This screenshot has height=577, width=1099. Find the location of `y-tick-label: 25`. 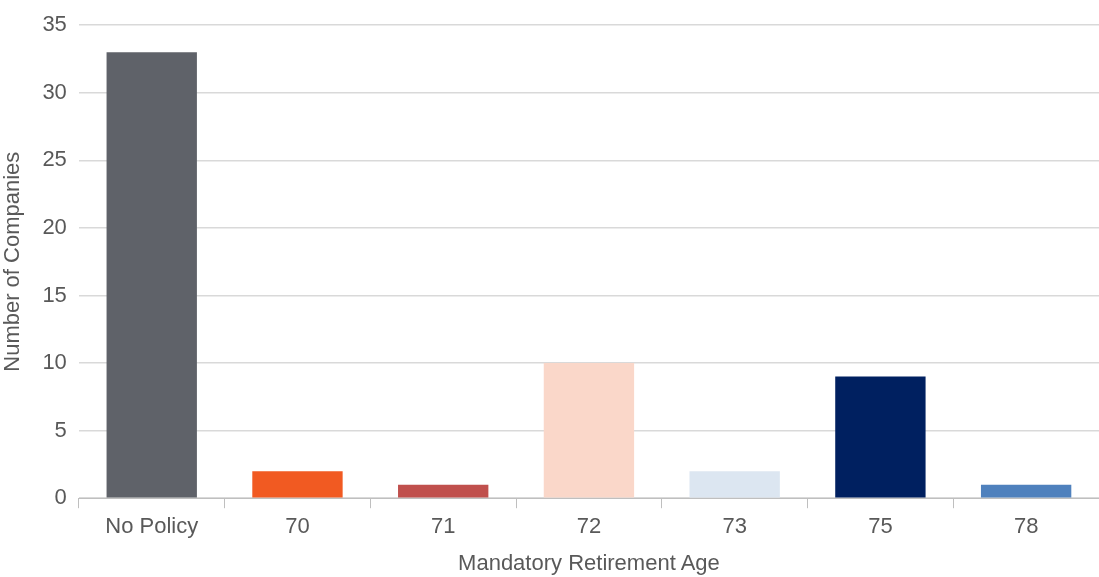

y-tick-label: 25 is located at coordinates (54, 159).